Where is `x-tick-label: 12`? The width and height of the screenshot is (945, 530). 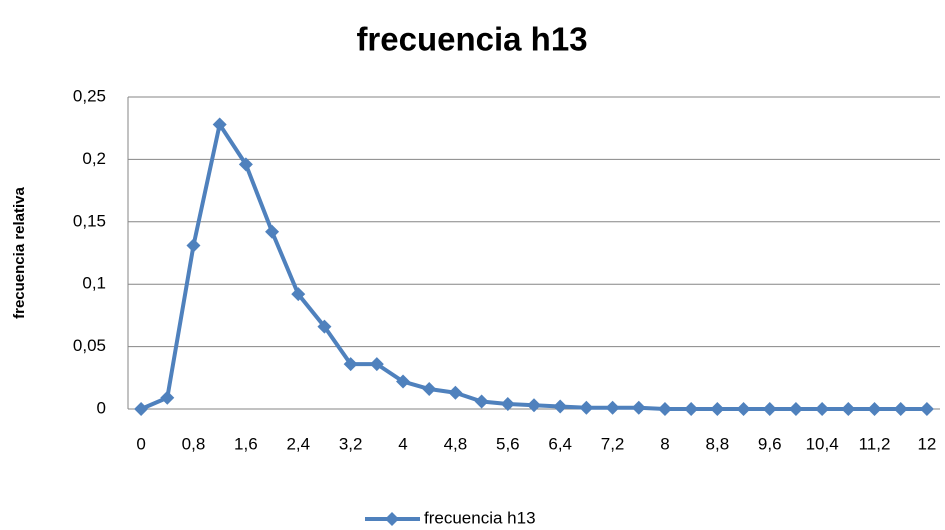
x-tick-label: 12 is located at coordinates (926, 443).